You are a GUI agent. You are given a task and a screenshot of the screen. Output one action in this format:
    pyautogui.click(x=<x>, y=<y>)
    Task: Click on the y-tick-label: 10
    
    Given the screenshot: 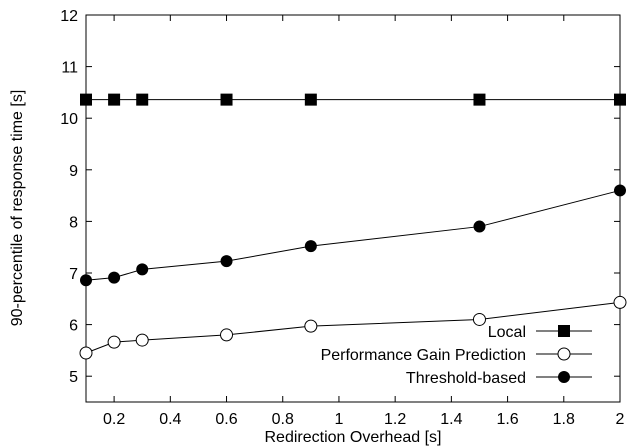 What is the action you would take?
    pyautogui.click(x=69, y=119)
    